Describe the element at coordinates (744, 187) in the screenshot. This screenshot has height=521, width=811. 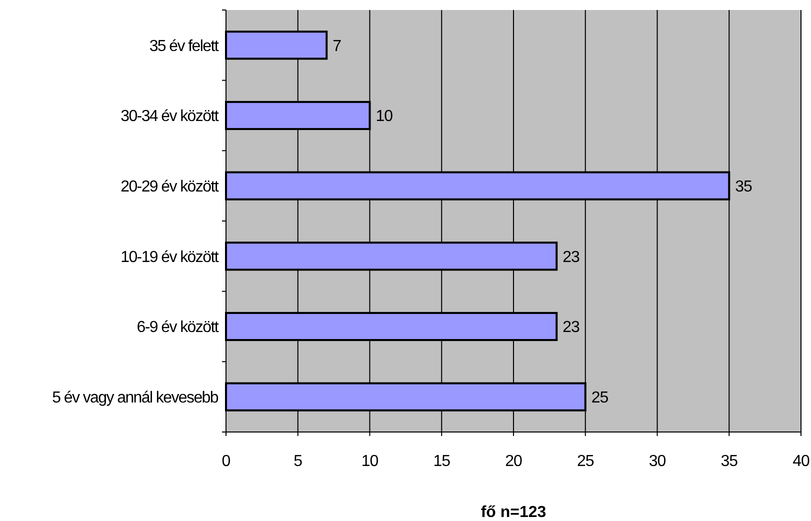
I see `data-label: 35` at that location.